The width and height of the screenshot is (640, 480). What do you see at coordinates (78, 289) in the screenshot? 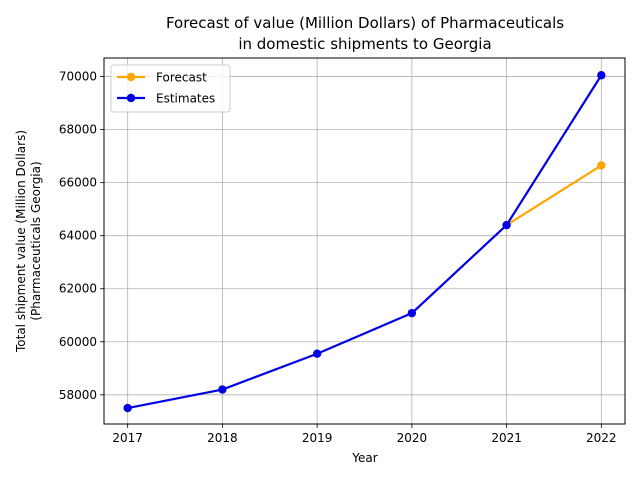
I see `y-tick-label: 62000` at bounding box center [78, 289].